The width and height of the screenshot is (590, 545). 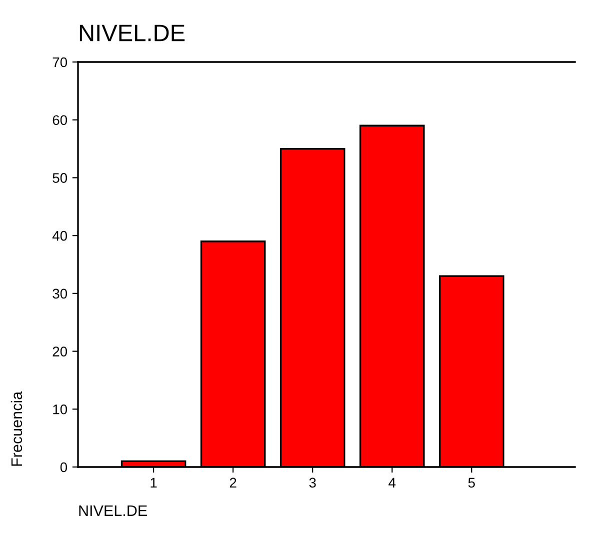 What do you see at coordinates (16, 428) in the screenshot?
I see `y-axis-title: Frecuencia` at bounding box center [16, 428].